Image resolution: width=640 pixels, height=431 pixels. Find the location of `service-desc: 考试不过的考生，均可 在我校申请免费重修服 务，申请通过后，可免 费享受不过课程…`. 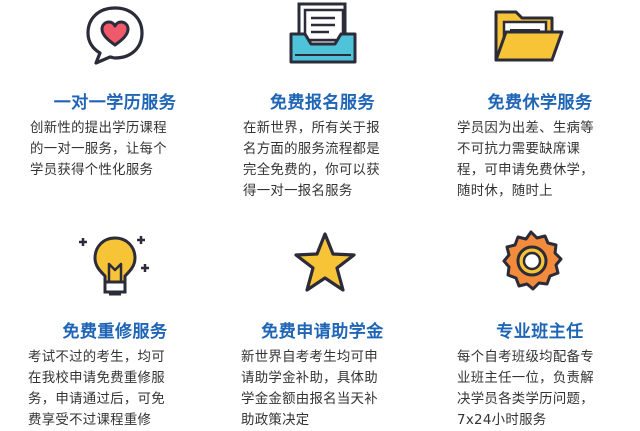

service-desc: 考试不过的考生，均可 在我校申请免费重修服 务，申请通过后，可免 费享受不过课程… is located at coordinates (96, 389).